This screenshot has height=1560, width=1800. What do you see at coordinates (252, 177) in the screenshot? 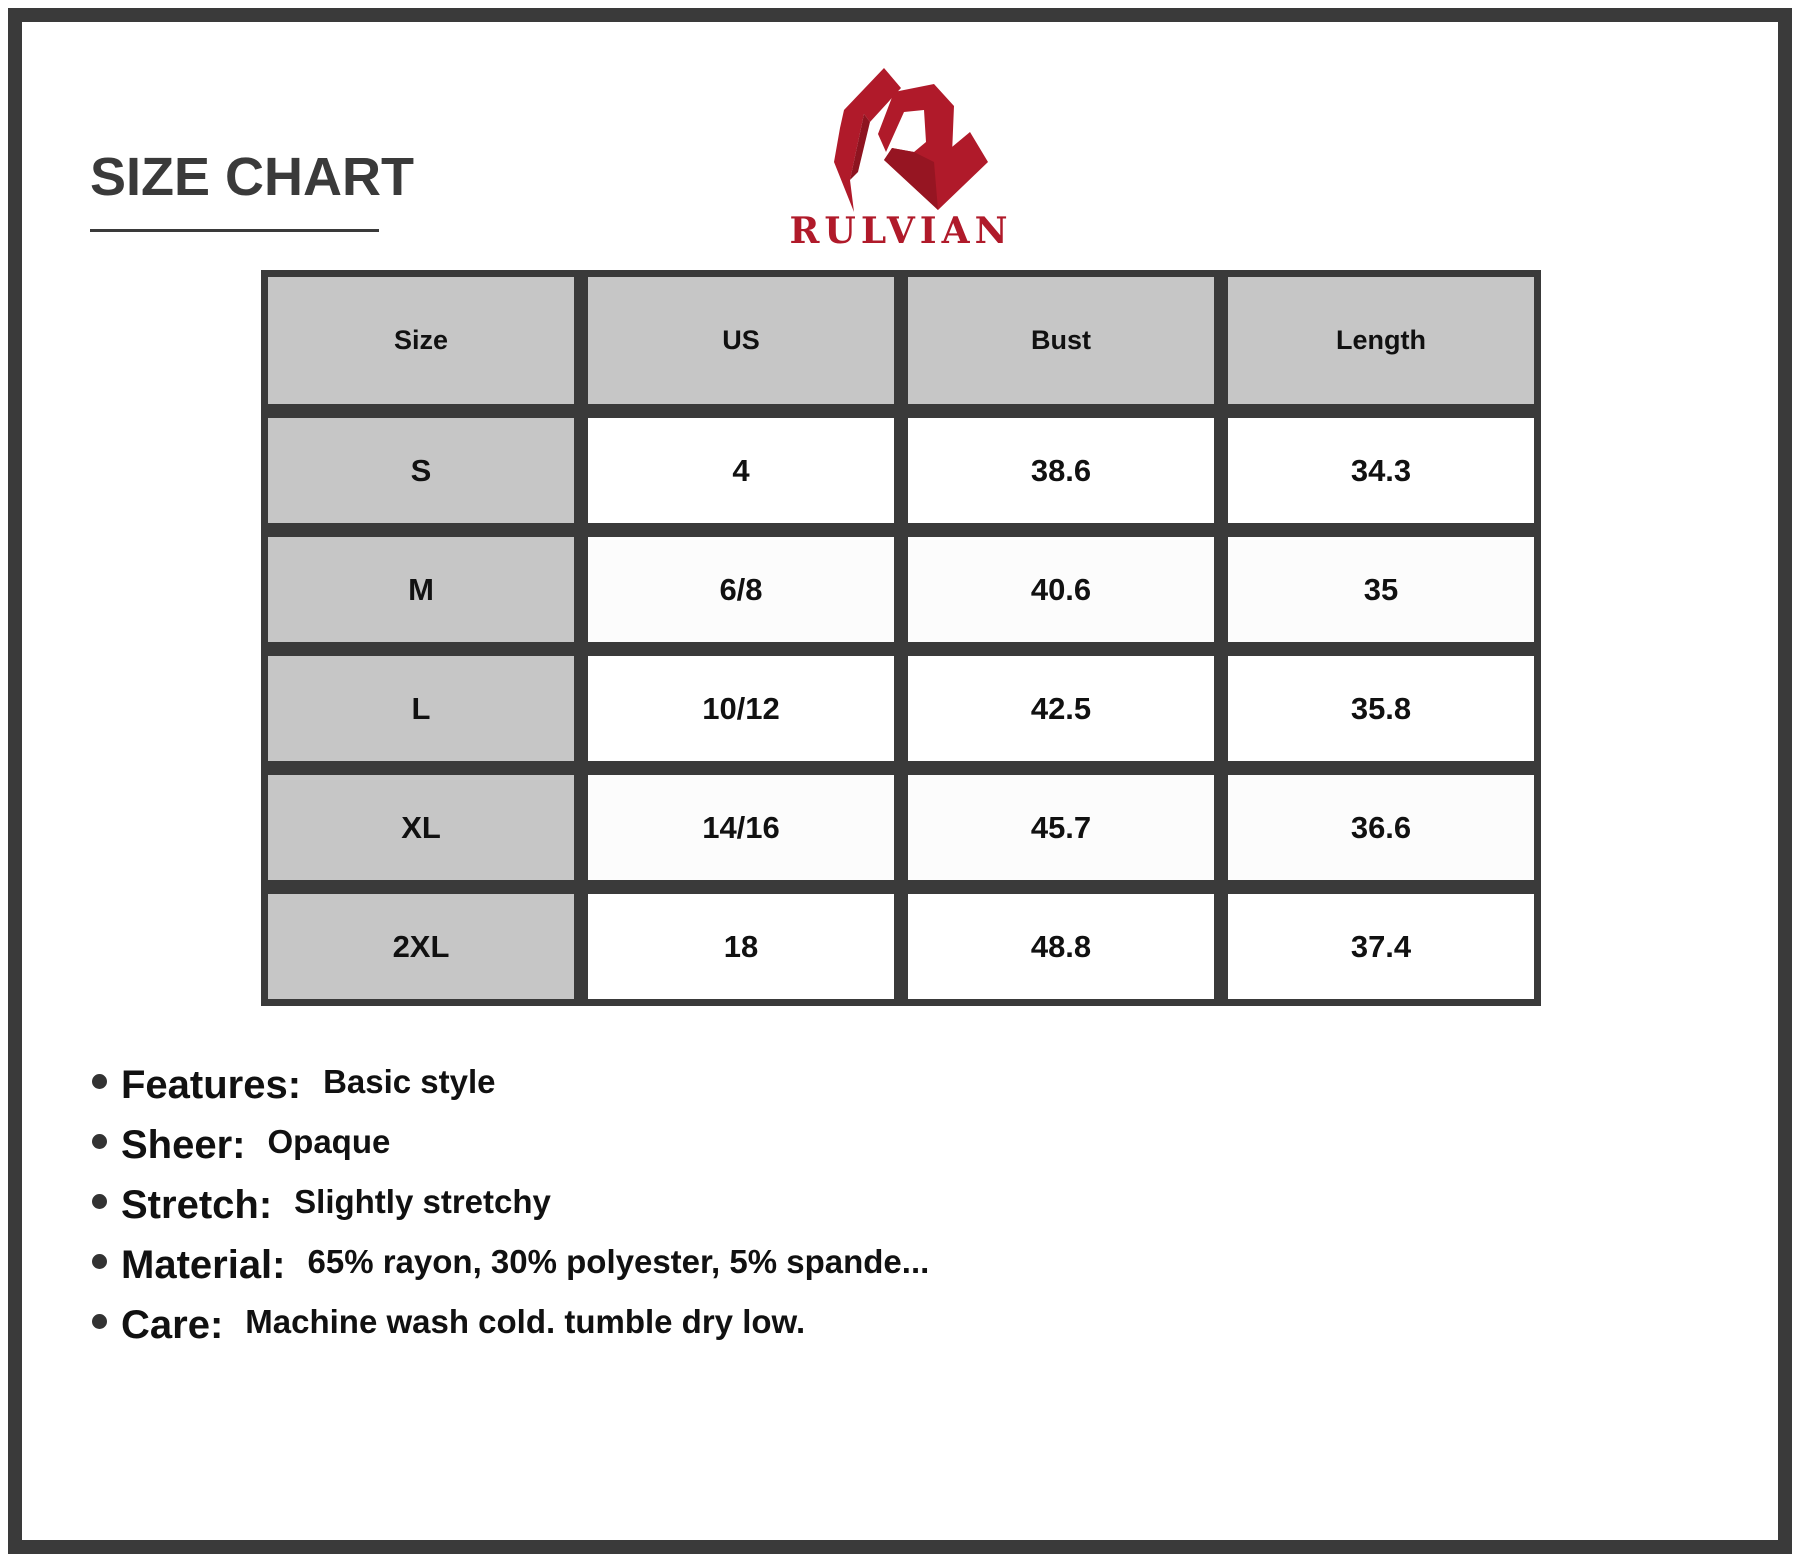
I see `page-title: SIZE CHART` at bounding box center [252, 177].